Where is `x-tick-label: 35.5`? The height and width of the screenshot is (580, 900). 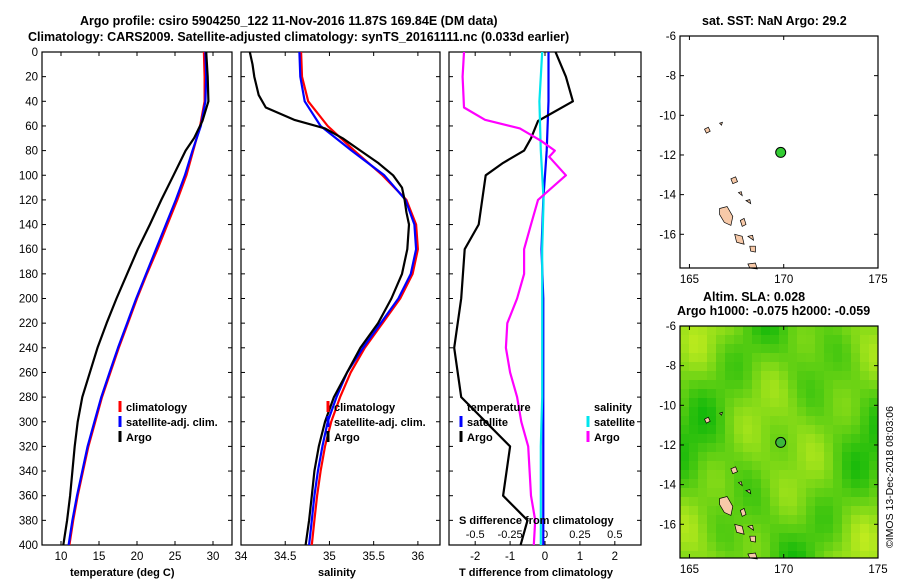
x-tick-label: 35.5 is located at coordinates (373, 557).